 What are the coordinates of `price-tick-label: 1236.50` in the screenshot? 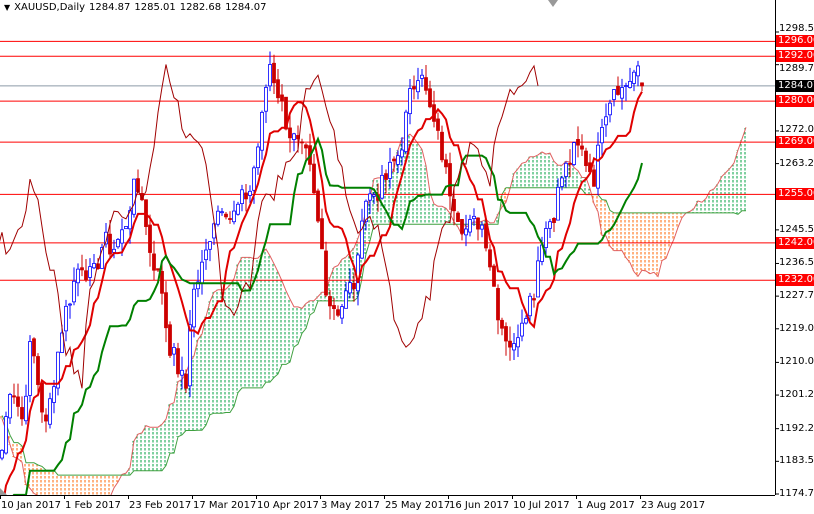 It's located at (796, 263).